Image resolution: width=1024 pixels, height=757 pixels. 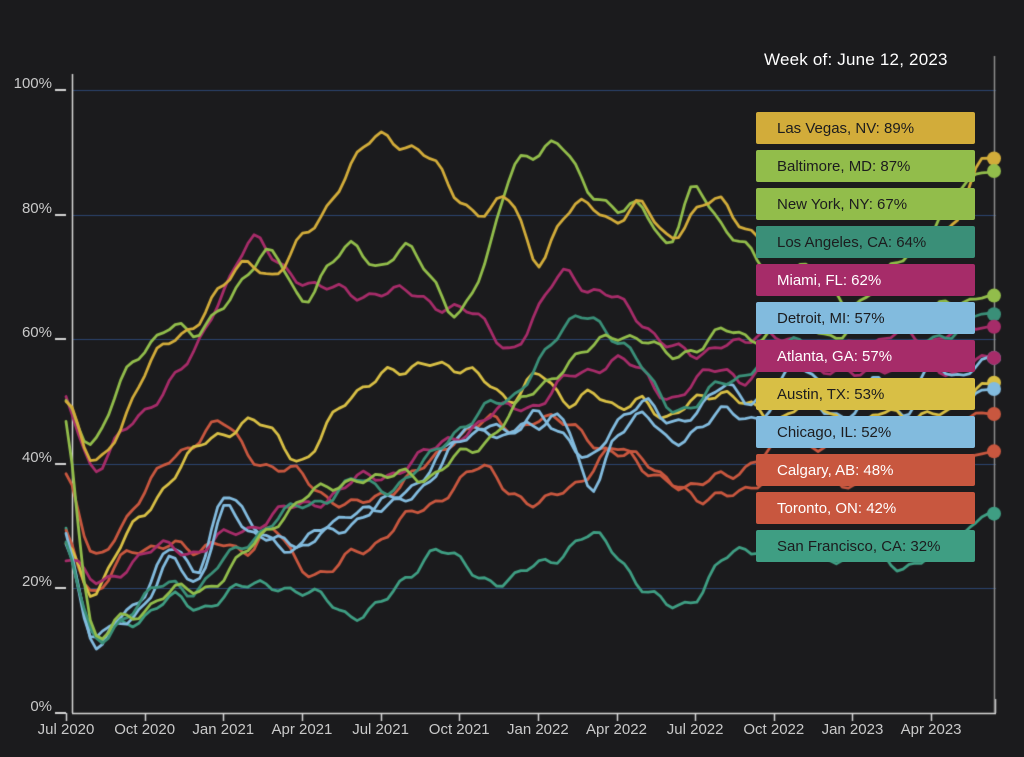 I want to click on legend-chip-label: Calgary, AB: 48%, so click(x=835, y=470).